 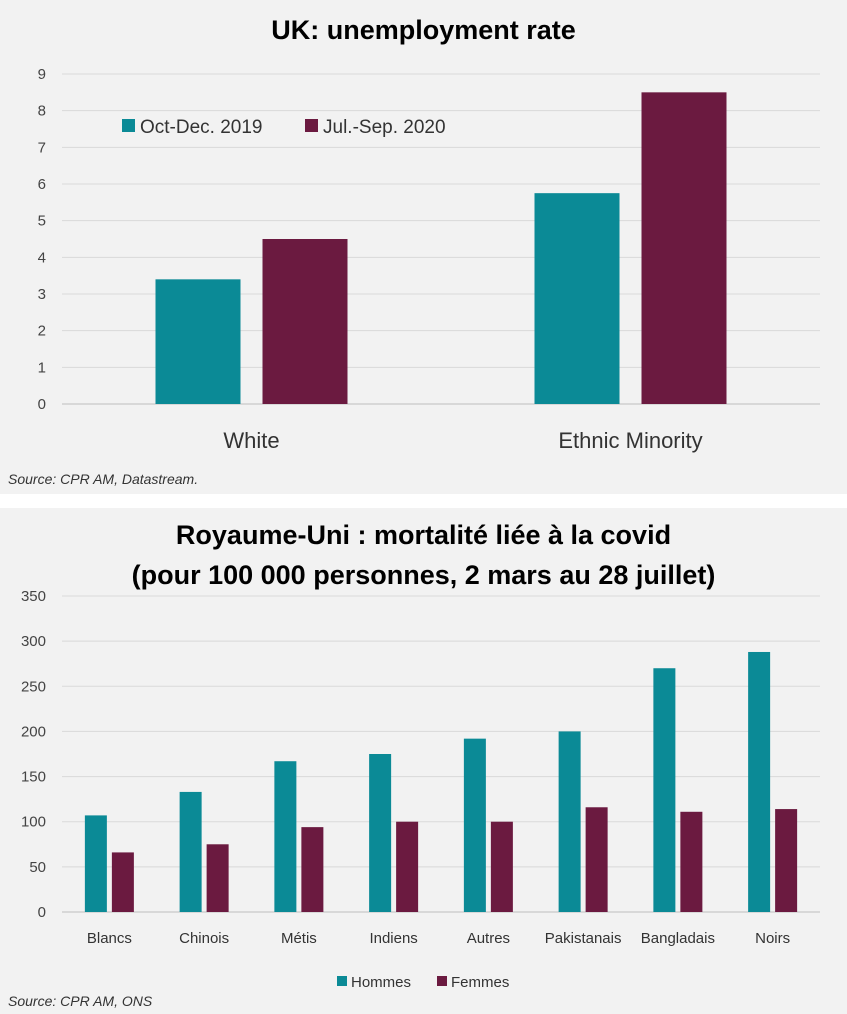 I want to click on y-tick-label: 300, so click(x=33, y=641).